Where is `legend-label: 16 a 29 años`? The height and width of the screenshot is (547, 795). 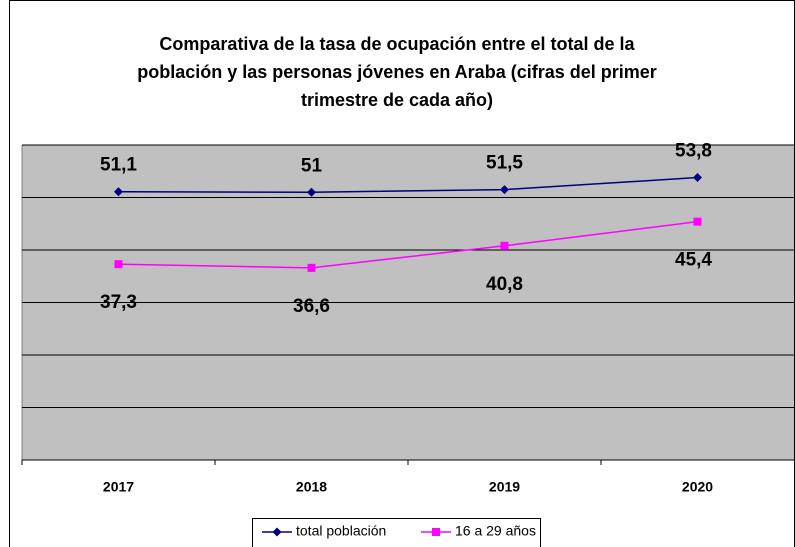
legend-label: 16 a 29 años is located at coordinates (495, 531).